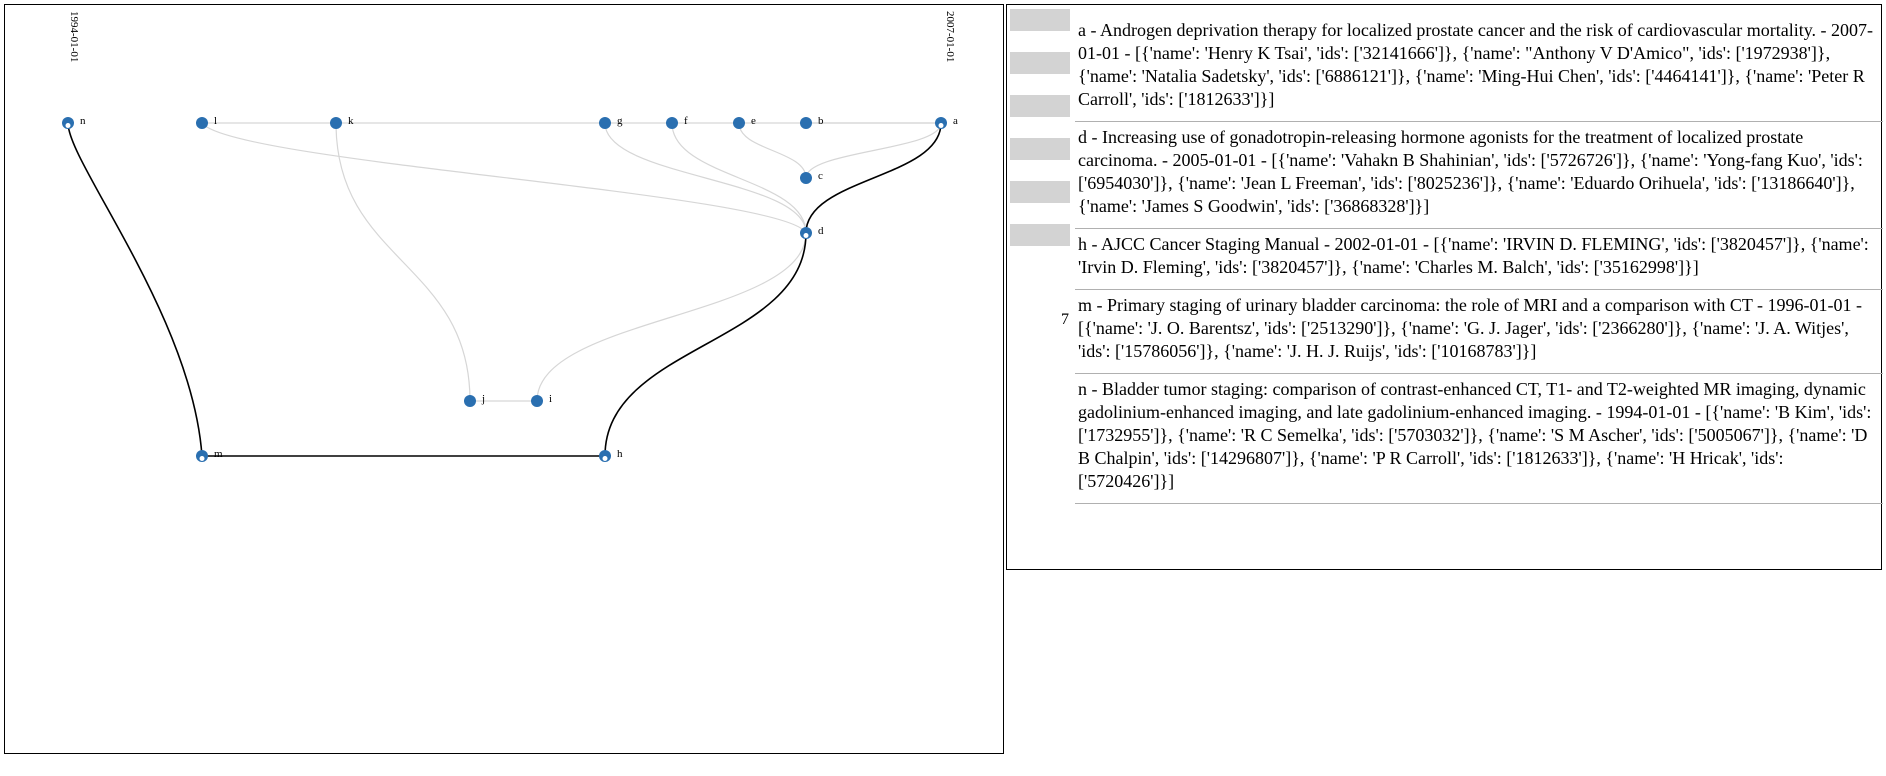  I want to click on node-e-dot, so click(739, 123).